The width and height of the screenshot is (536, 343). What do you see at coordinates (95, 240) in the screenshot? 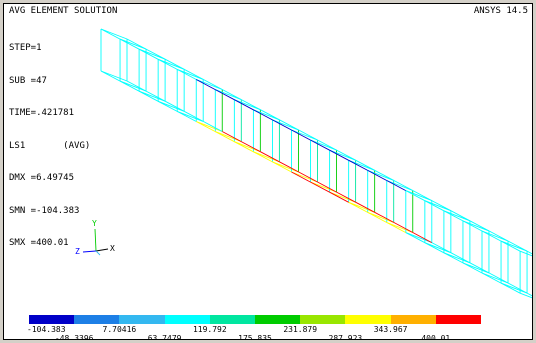
I see `y-axis-line` at bounding box center [95, 240].